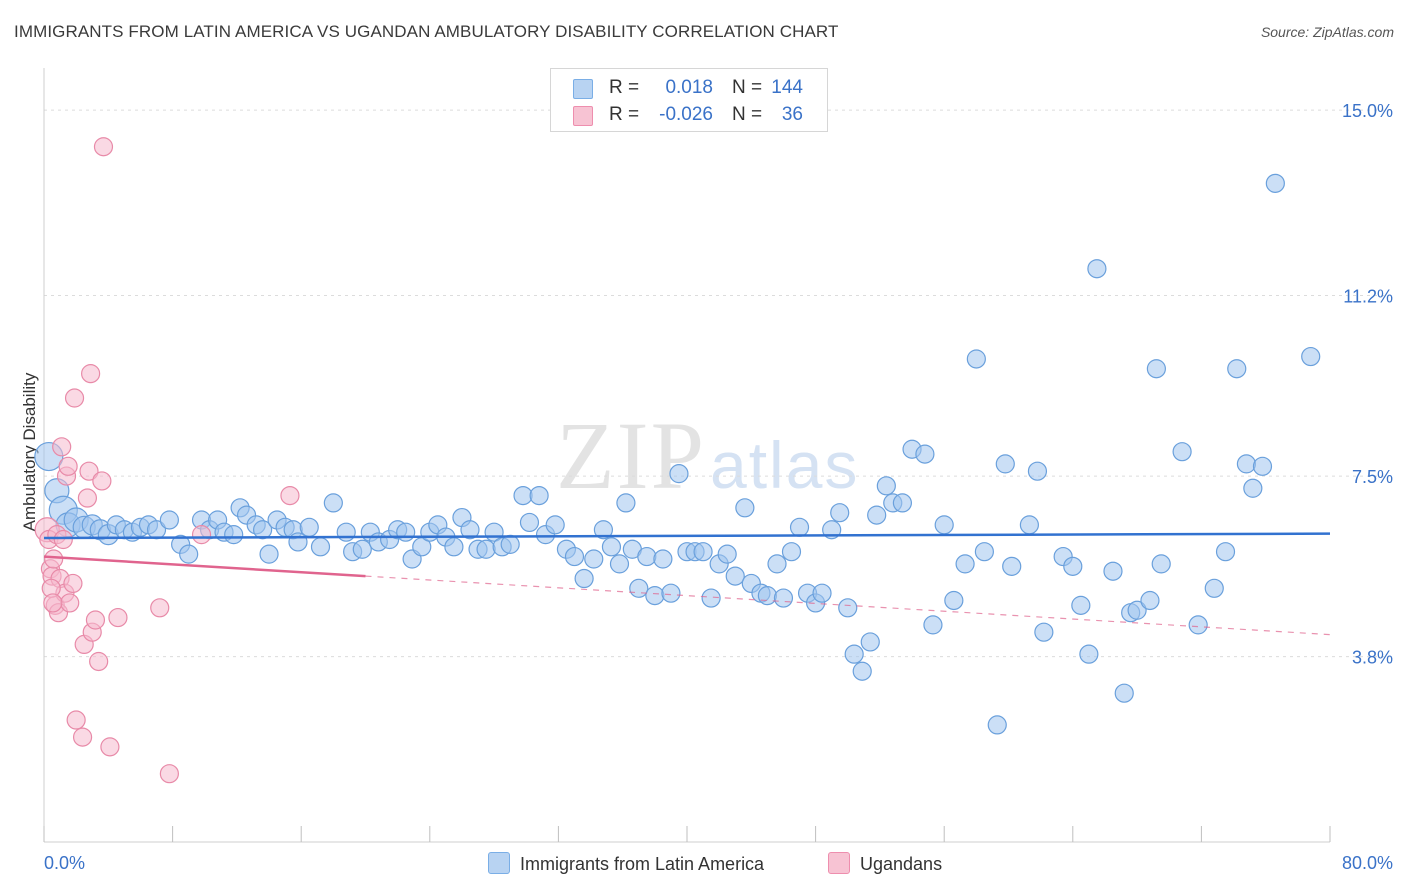 This screenshot has height=892, width=1406. What do you see at coordinates (626, 863) in the screenshot?
I see `series-legend-latin-america: Immigrants from Latin America` at bounding box center [626, 863].